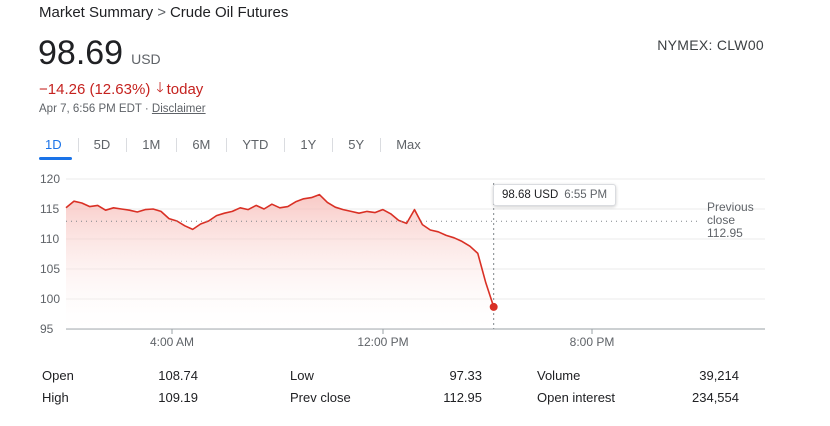 The image size is (830, 426). I want to click on breadcrumb-current: Crude Oil Futures, so click(229, 12).